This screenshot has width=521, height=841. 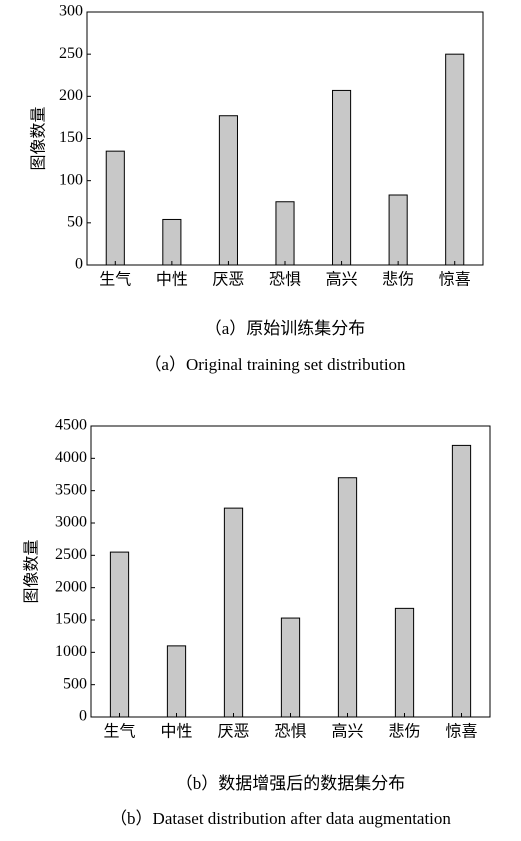 I want to click on y-tick-label: 50, so click(x=75, y=222).